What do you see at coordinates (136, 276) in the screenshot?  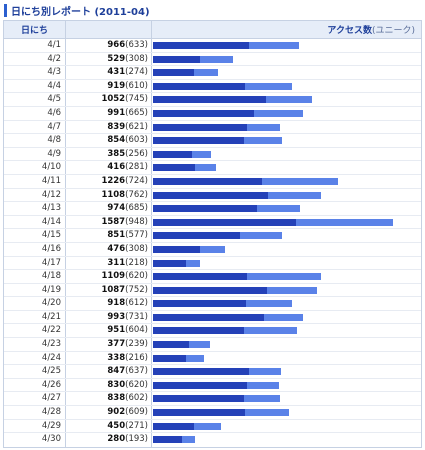 I see `row-unique-value: 620` at bounding box center [136, 276].